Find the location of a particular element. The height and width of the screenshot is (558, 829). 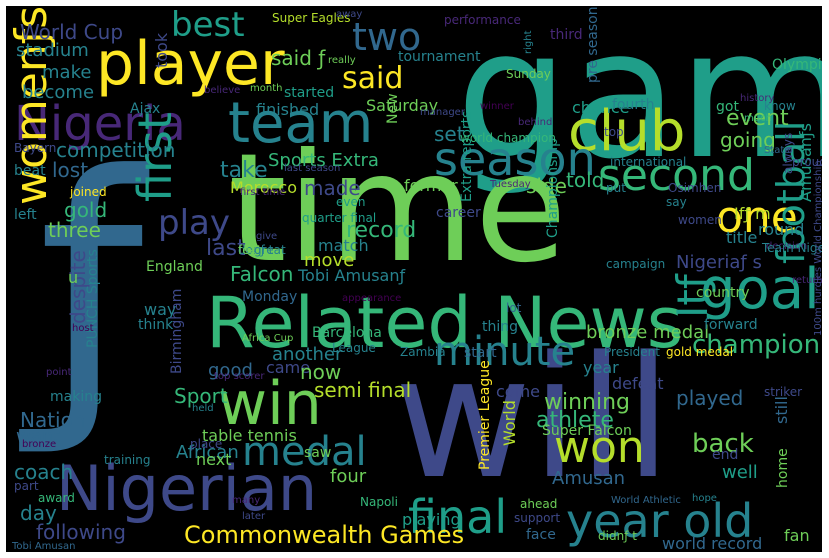

word-stadium: stadium is located at coordinates (52, 50).